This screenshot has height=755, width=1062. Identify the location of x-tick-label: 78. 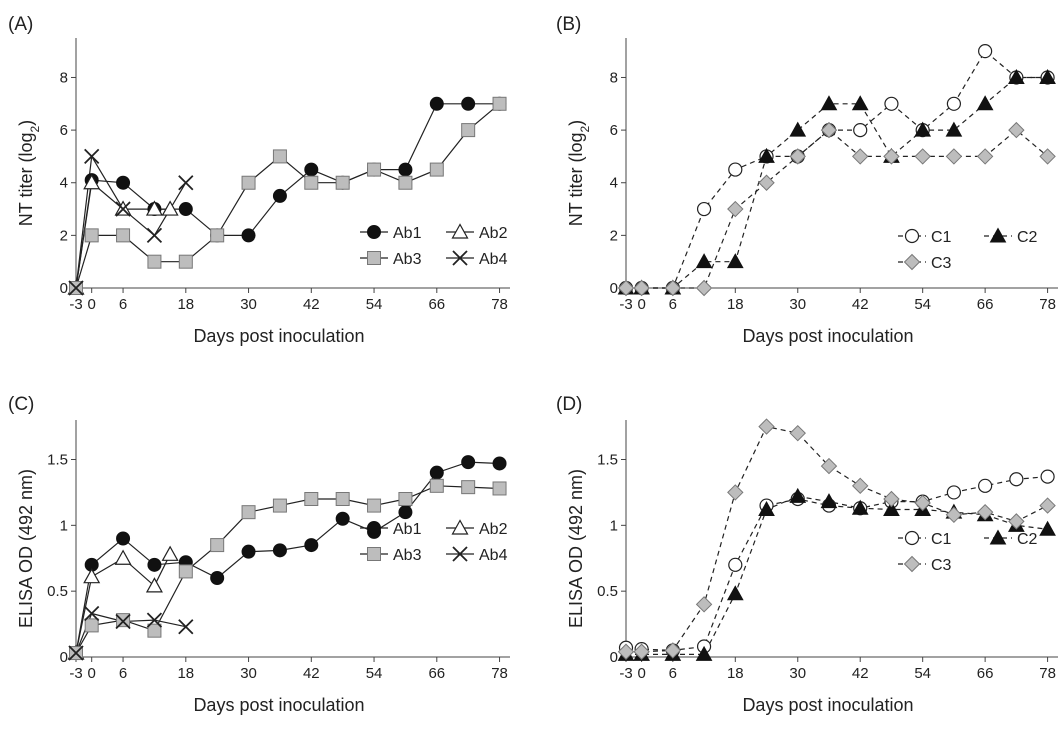
(499, 673).